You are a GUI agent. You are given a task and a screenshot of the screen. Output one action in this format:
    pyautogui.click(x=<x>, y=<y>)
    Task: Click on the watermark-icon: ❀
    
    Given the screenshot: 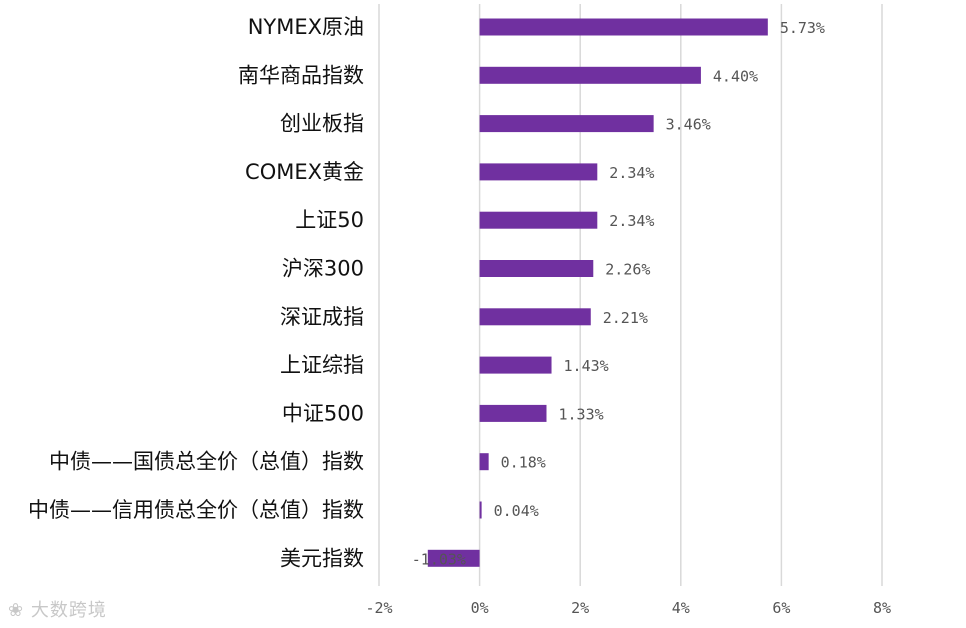 What is the action you would take?
    pyautogui.click(x=16, y=610)
    